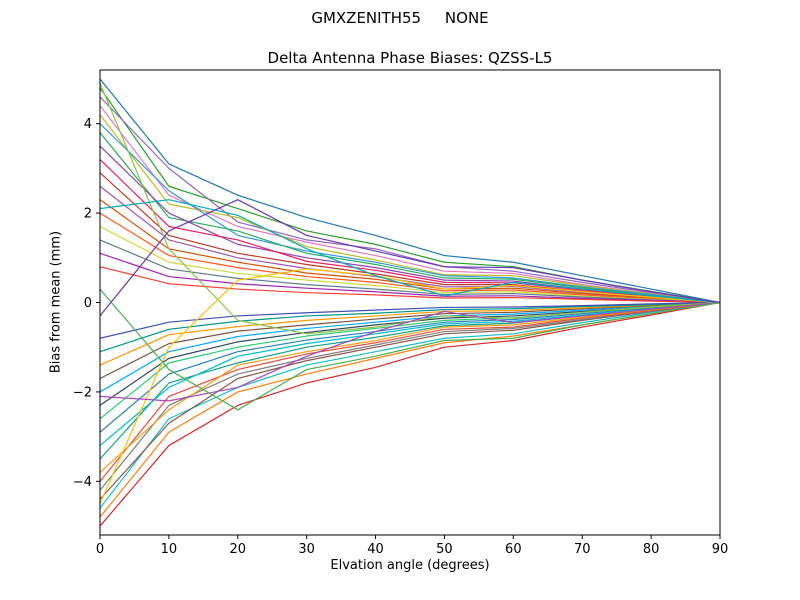 The image size is (800, 600). Describe the element at coordinates (651, 549) in the screenshot. I see `x-tick-label: 80` at that location.